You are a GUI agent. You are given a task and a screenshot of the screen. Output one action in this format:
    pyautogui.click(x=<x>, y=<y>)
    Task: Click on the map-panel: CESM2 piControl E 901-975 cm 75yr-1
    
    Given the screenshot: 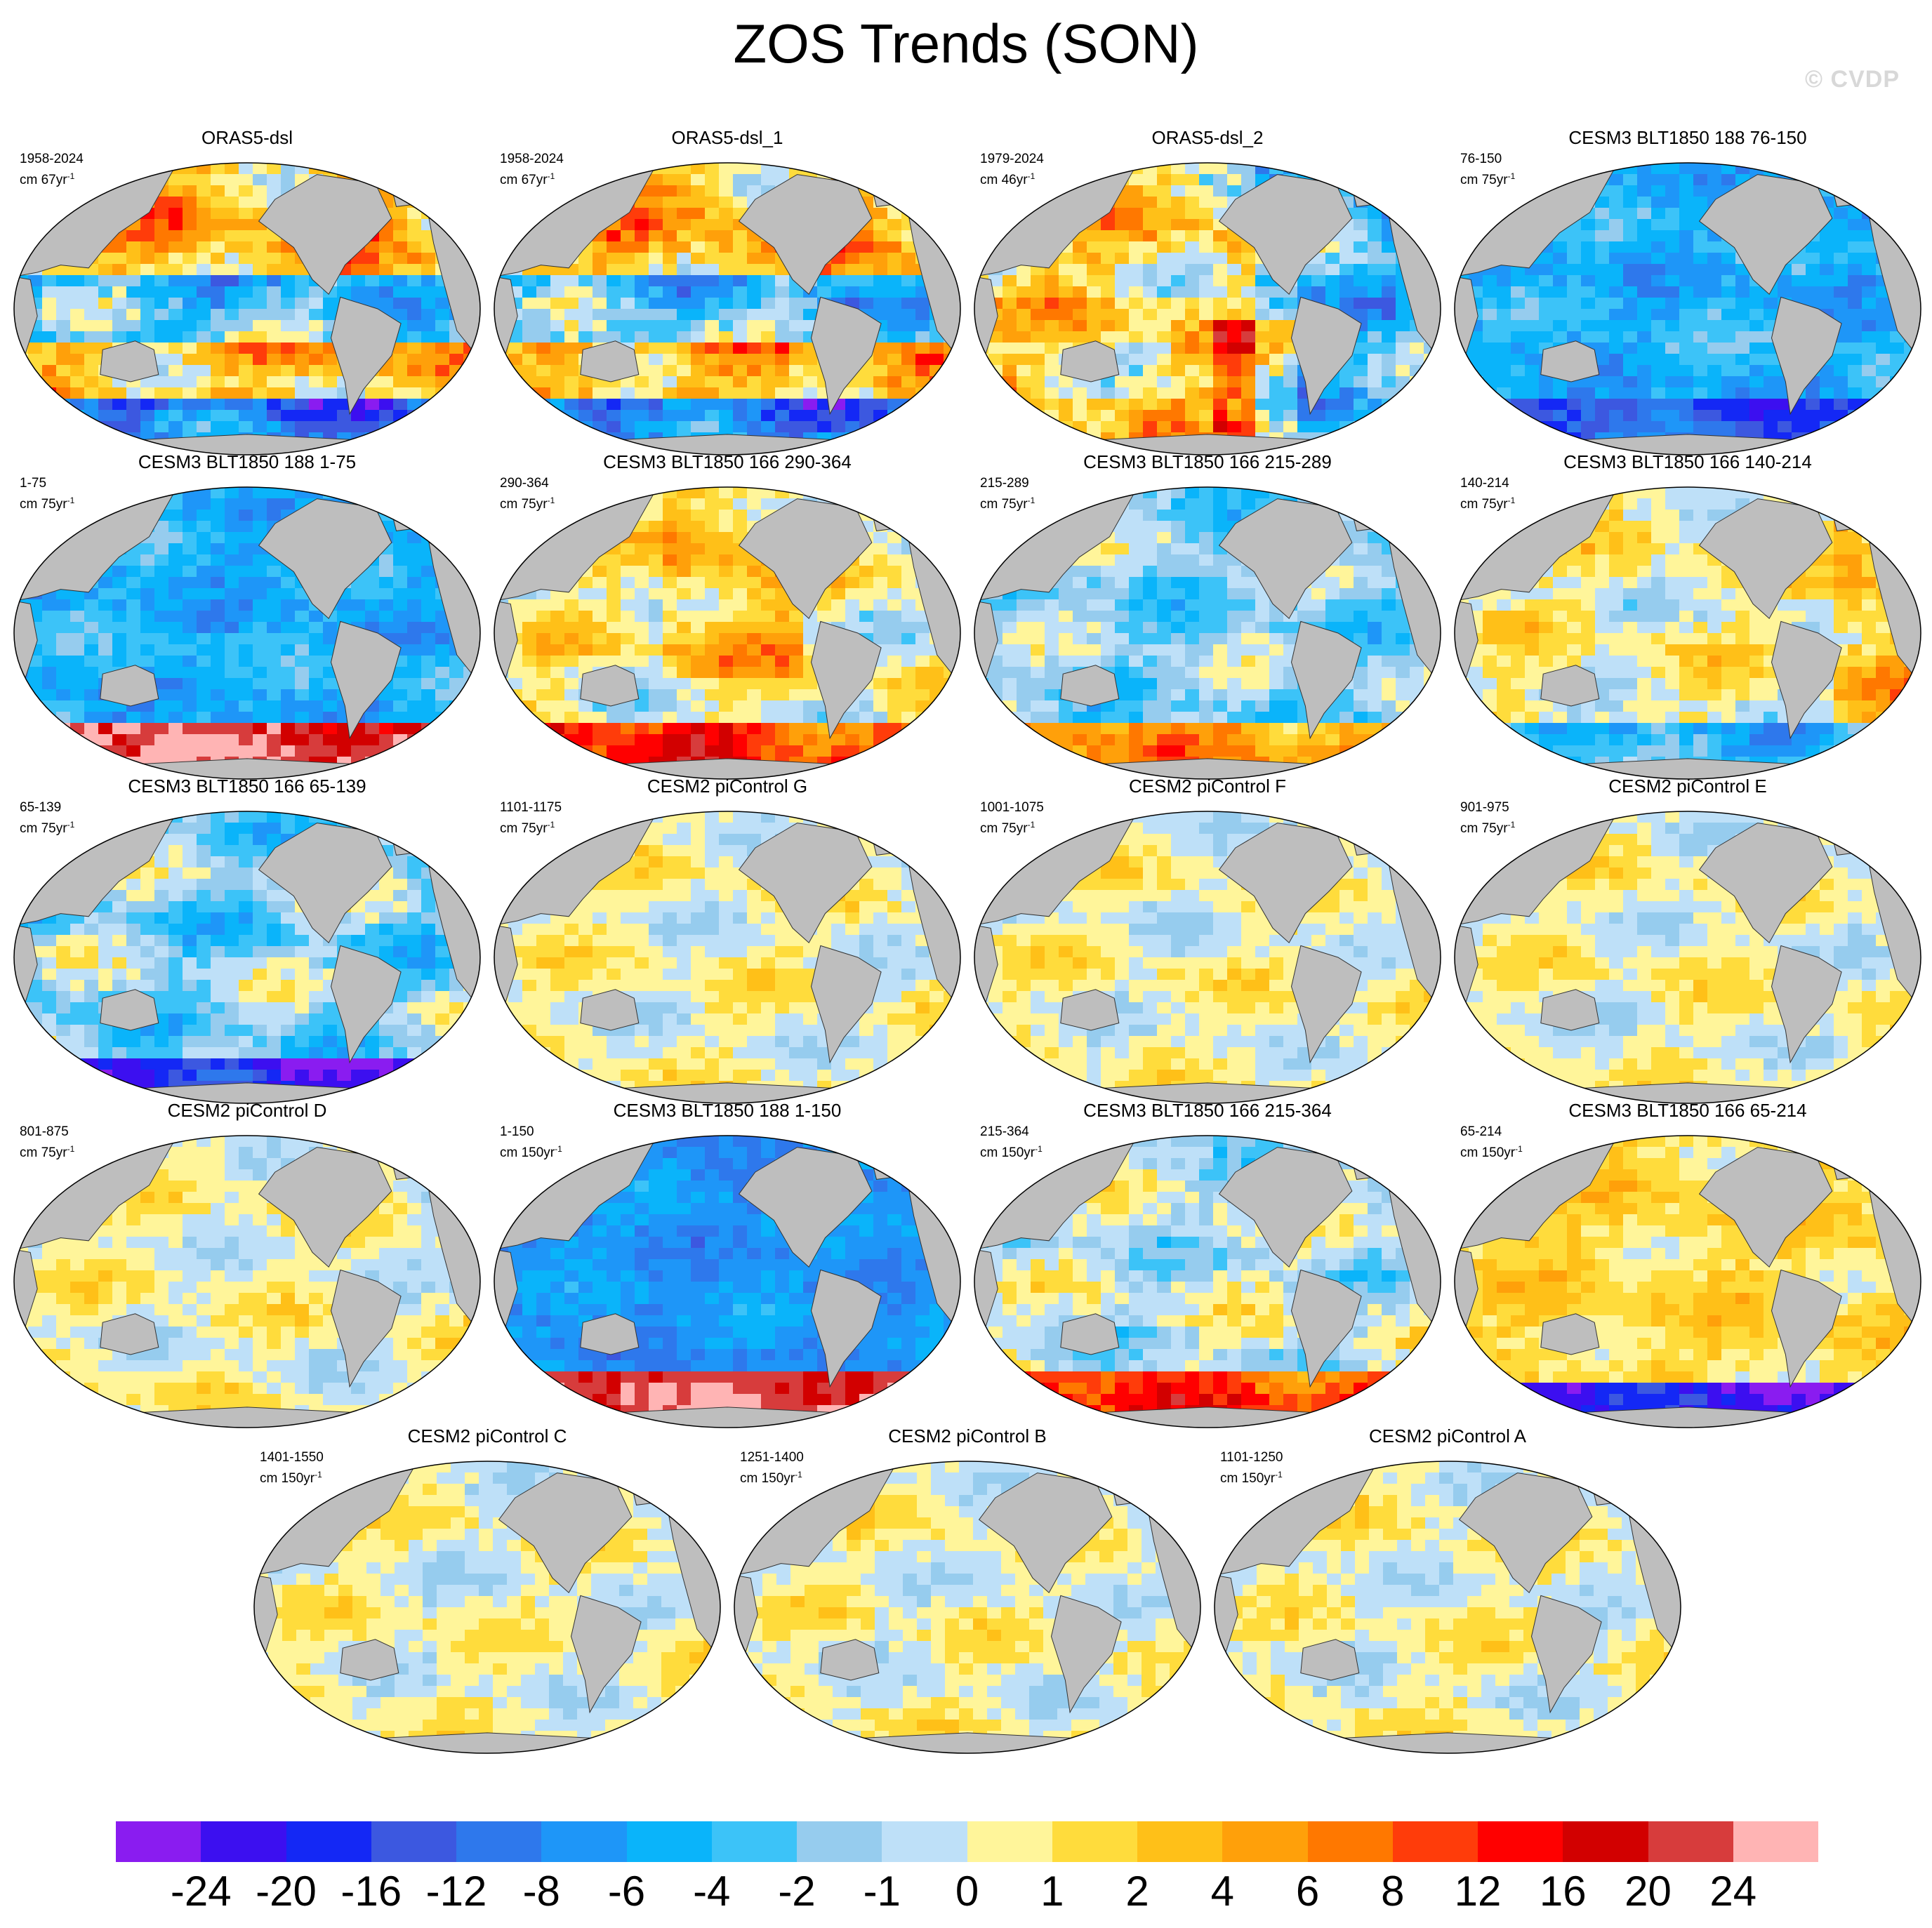 What is the action you would take?
    pyautogui.click(x=1687, y=940)
    